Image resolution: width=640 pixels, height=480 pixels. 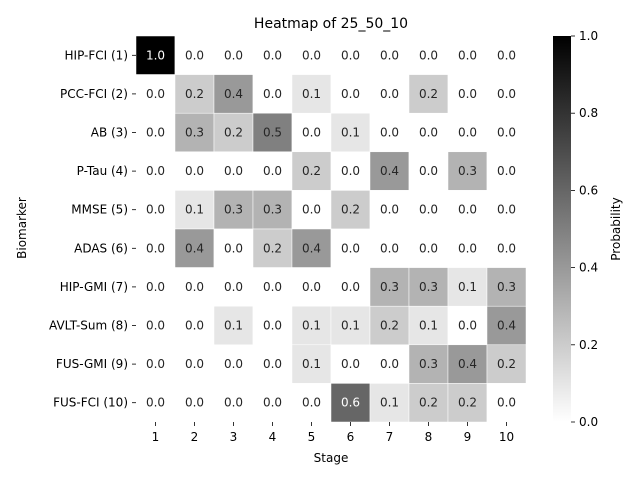 What do you see at coordinates (333, 433) in the screenshot?
I see `x-tick-labels: 1 2 3 4 5 6 7 8 9 10` at bounding box center [333, 433].